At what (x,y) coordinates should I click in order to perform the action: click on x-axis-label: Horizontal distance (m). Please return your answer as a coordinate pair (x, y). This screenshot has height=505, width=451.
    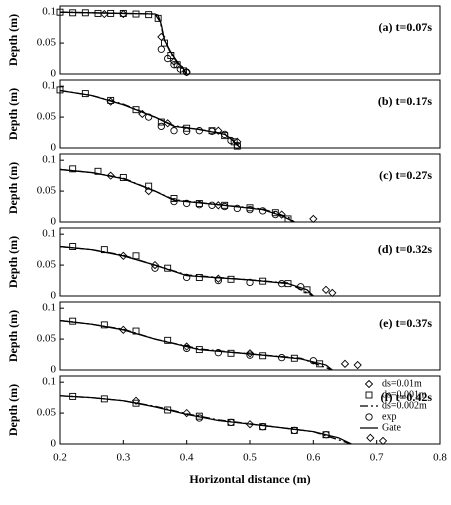
    Looking at the image, I should click on (249, 479).